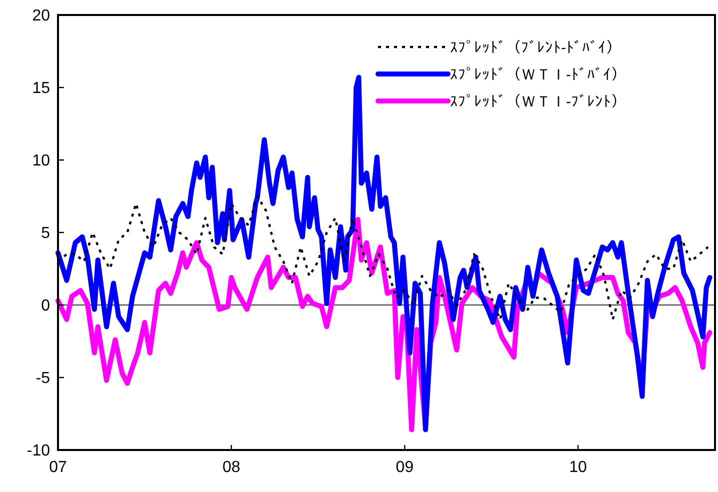  Describe the element at coordinates (538, 101) in the screenshot. I see `legend-label: ｽﾌﾟﾚｯﾄﾞ（ＷＴＩ-ﾌﾞﾚﾝﾄ）` at that location.